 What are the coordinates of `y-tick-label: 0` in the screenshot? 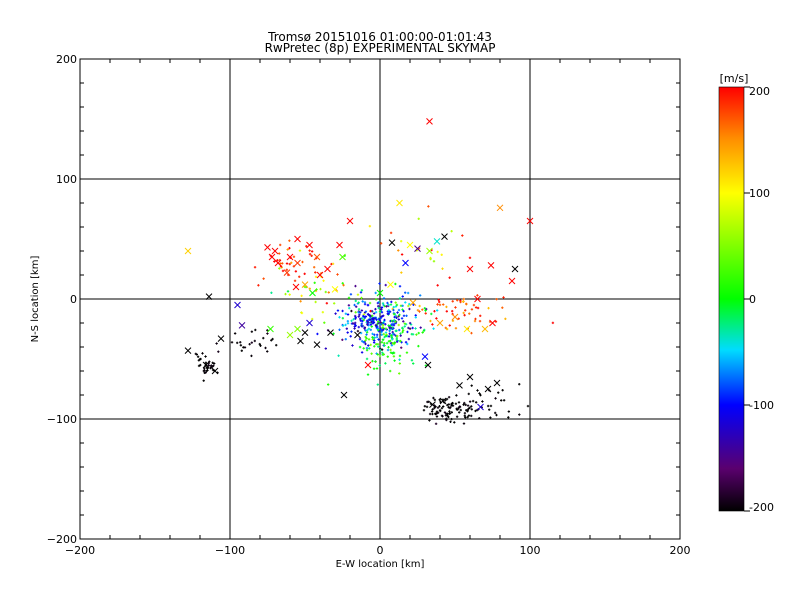 It's located at (73, 299).